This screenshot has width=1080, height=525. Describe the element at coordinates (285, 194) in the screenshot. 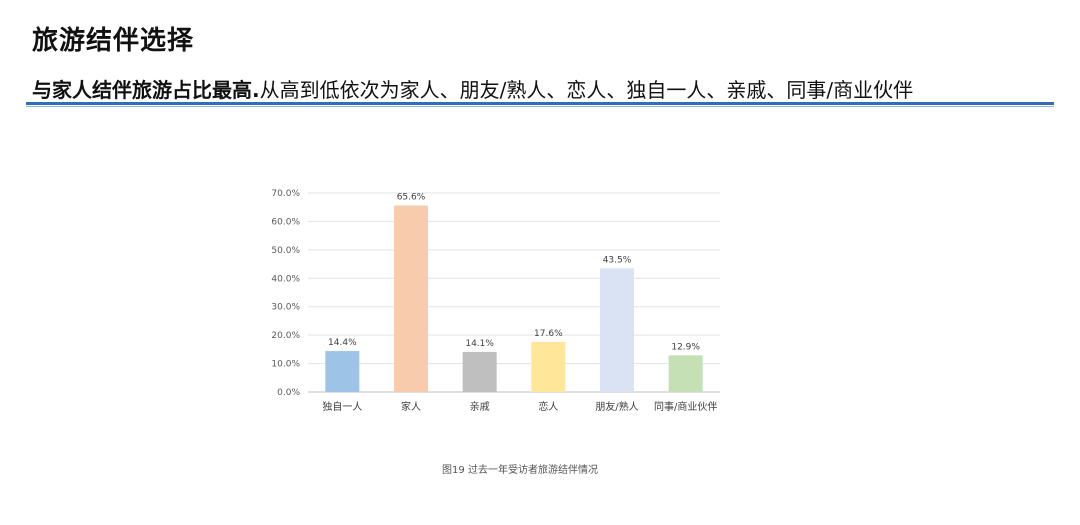

I see `y-tick-label: 70.0%` at that location.